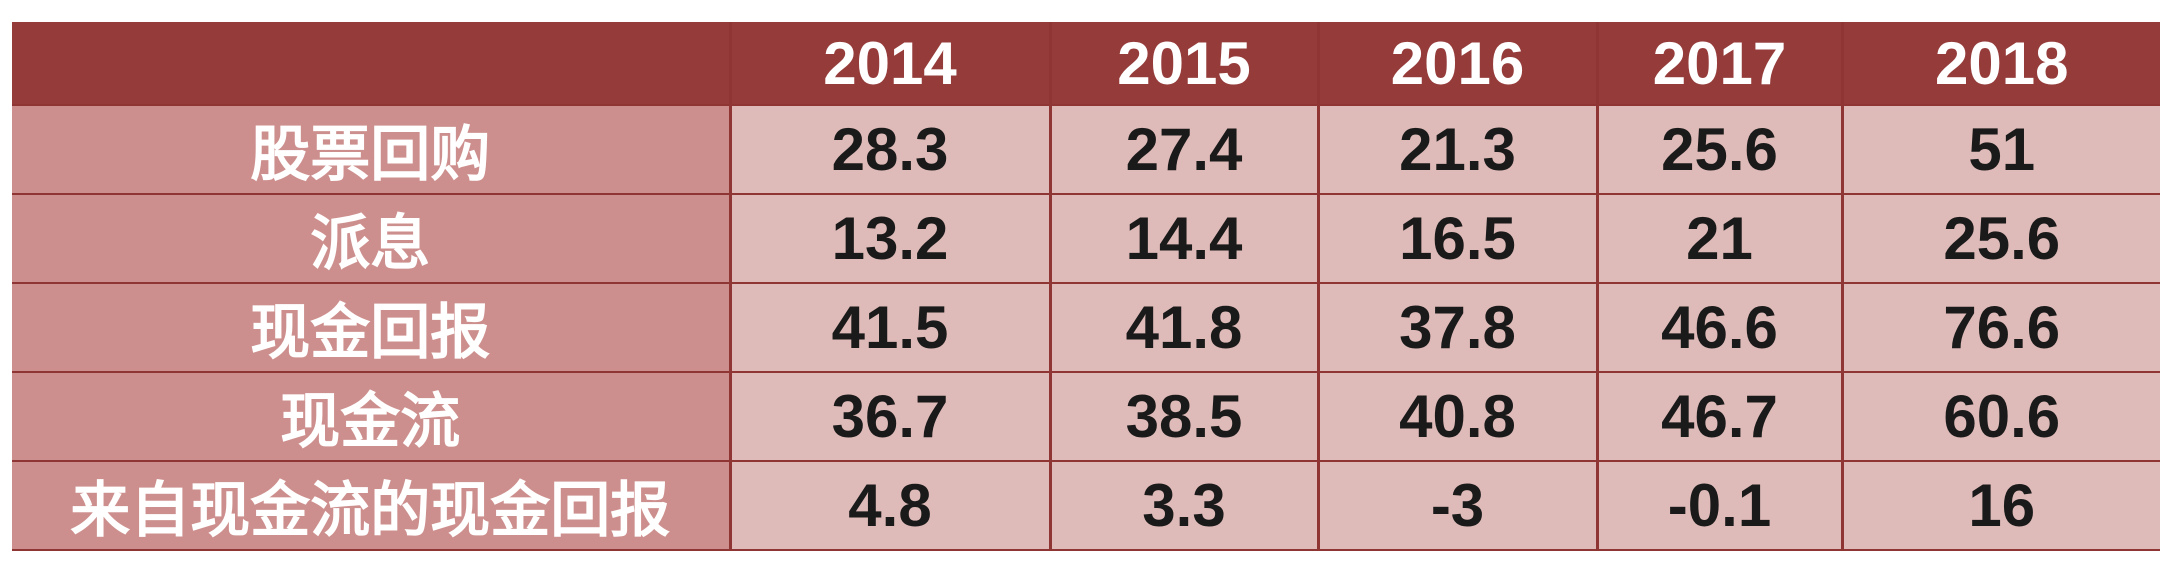  Describe the element at coordinates (1183, 416) in the screenshot. I see `cell-value: 38.5` at that location.